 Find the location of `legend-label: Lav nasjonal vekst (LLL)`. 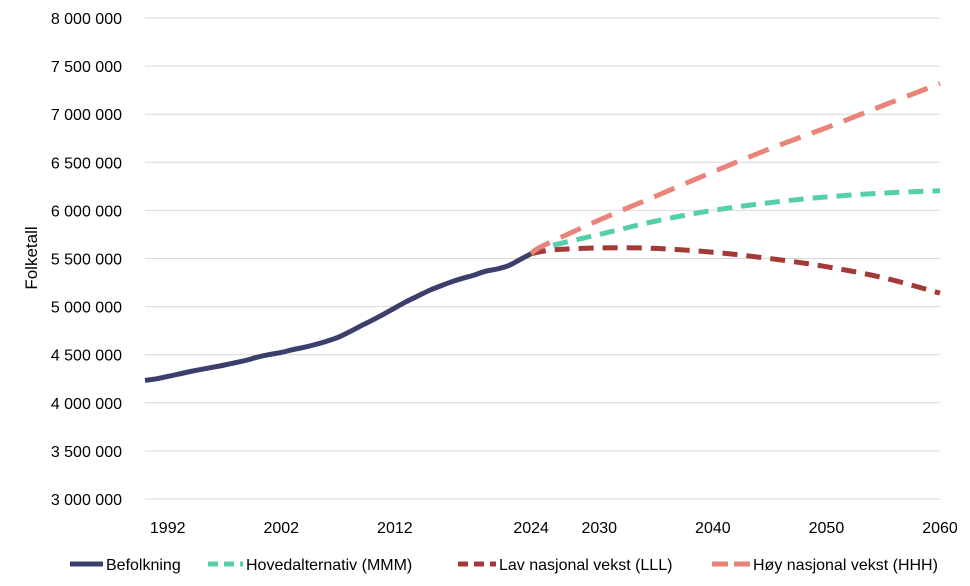

legend-label: Lav nasjonal vekst (LLL) is located at coordinates (585, 565).